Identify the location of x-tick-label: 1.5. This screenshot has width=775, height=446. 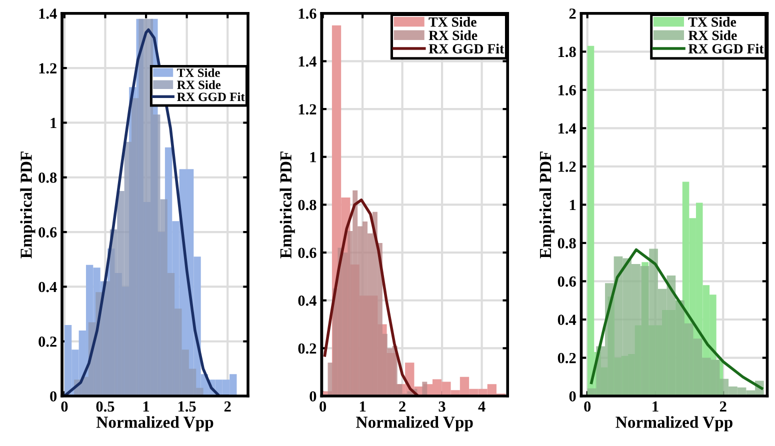
(187, 406).